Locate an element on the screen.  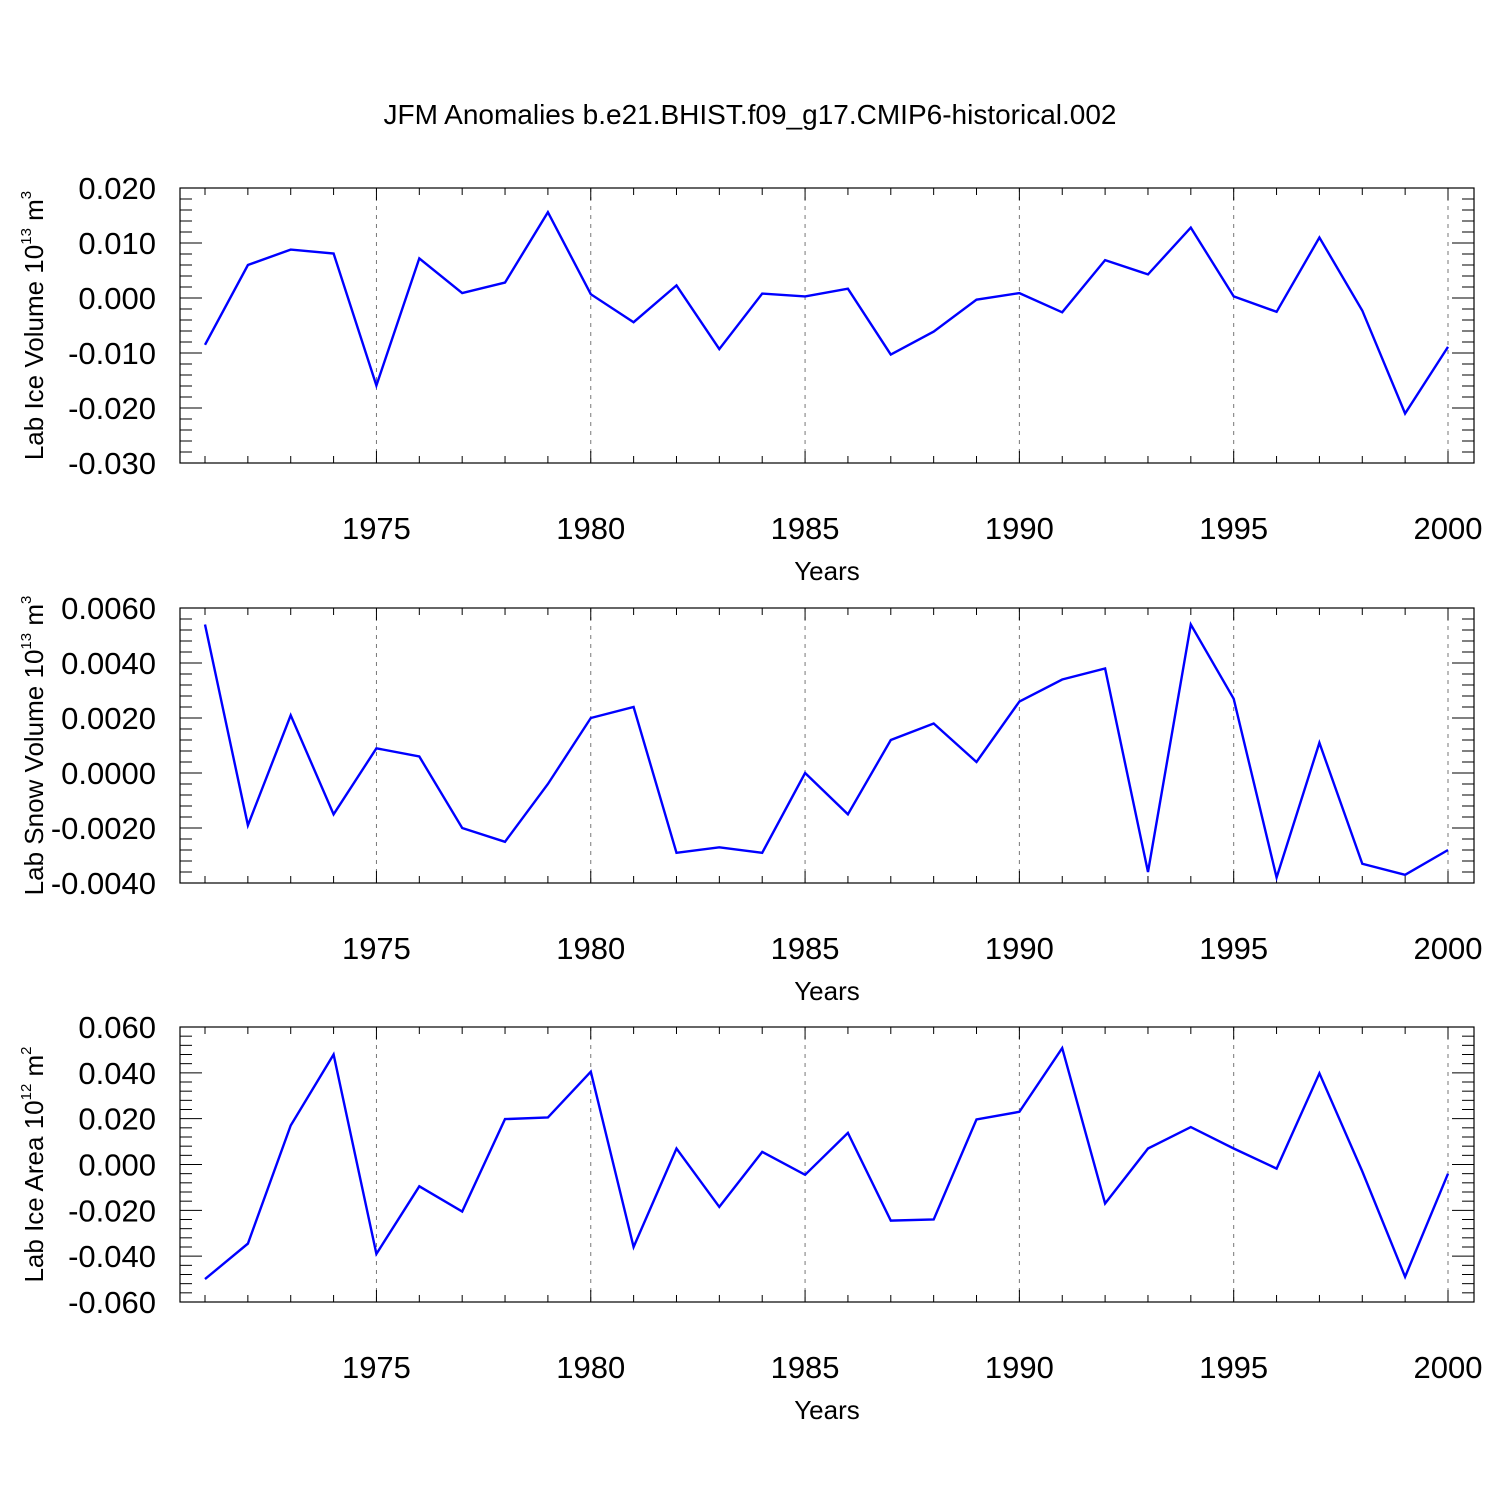
y-axis-label-main: Lab Ice Area 10 is located at coordinates (34, 1191).